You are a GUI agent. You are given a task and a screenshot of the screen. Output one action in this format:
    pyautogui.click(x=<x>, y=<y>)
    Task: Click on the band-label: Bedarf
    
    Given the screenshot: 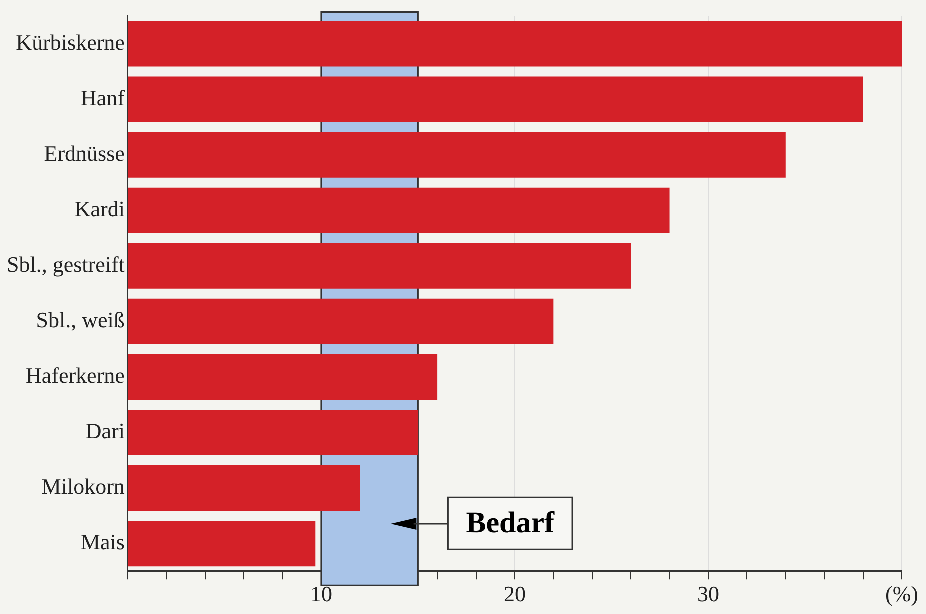 What is the action you would take?
    pyautogui.click(x=511, y=523)
    